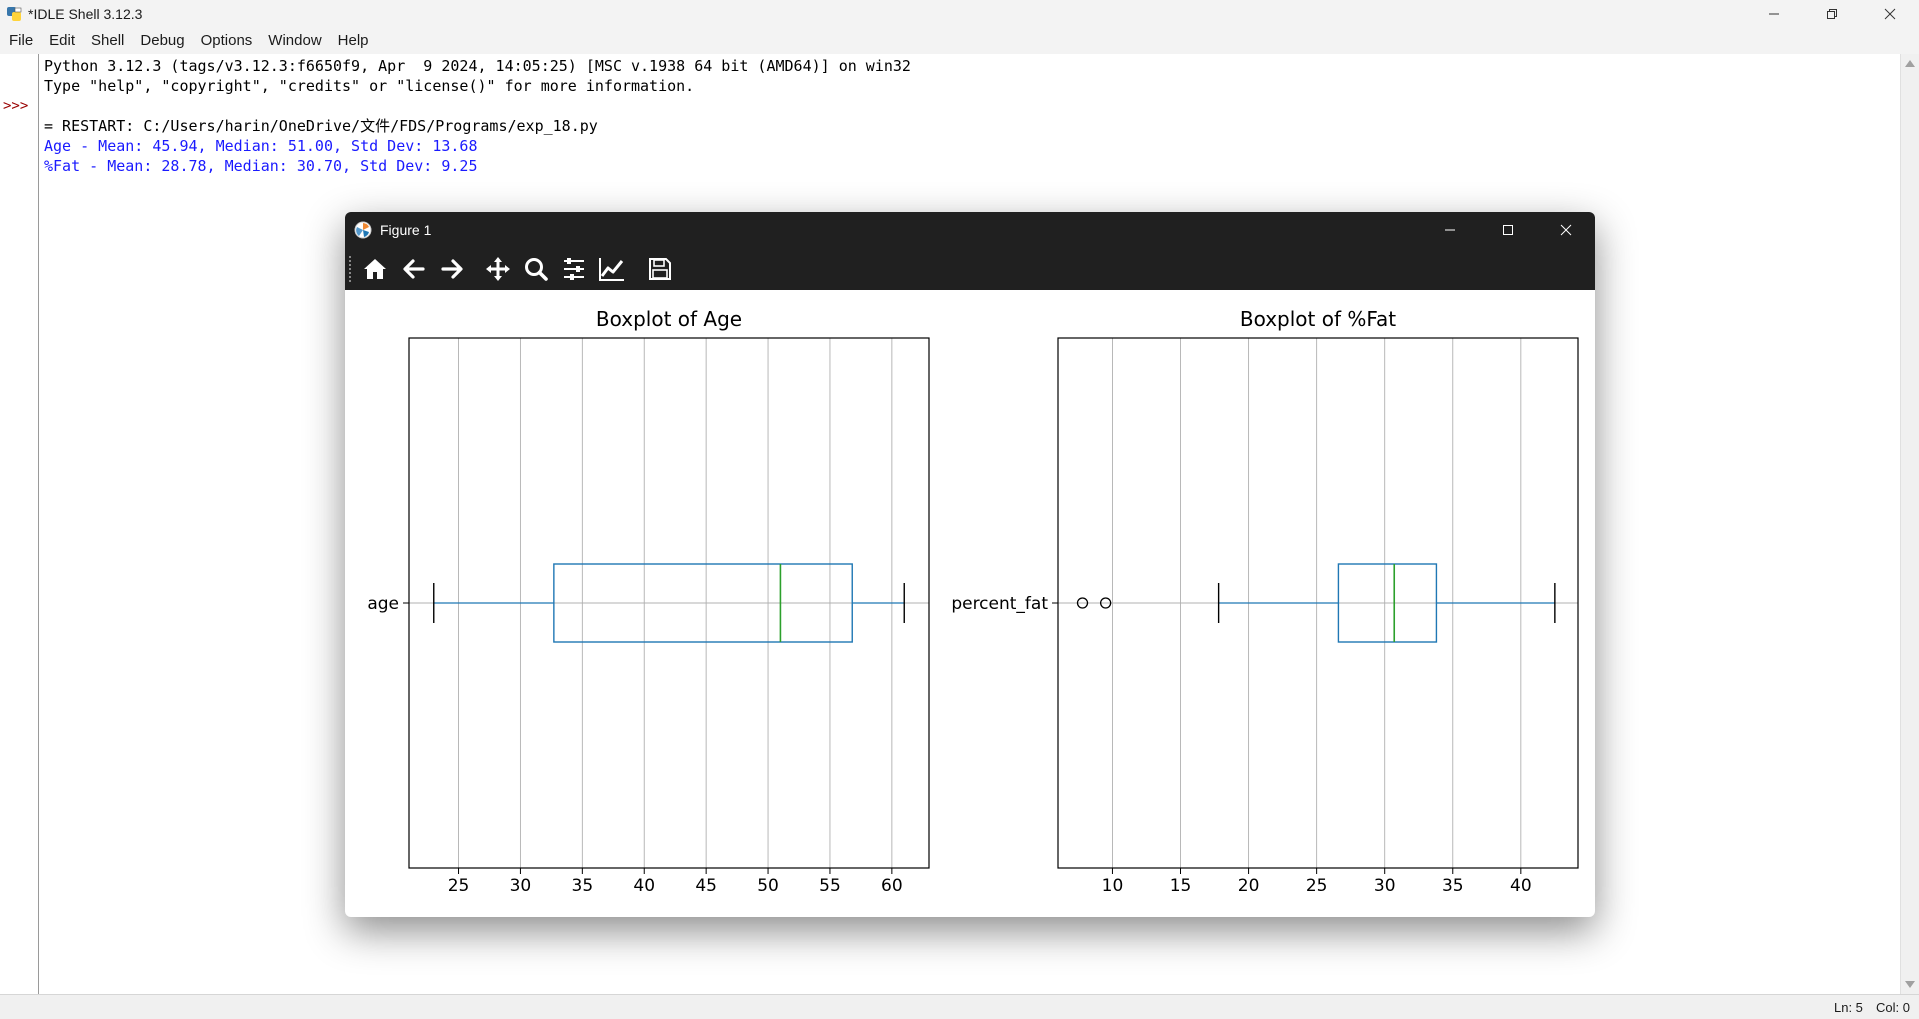  Describe the element at coordinates (1249, 886) in the screenshot. I see `x-tick-label: 20` at that location.